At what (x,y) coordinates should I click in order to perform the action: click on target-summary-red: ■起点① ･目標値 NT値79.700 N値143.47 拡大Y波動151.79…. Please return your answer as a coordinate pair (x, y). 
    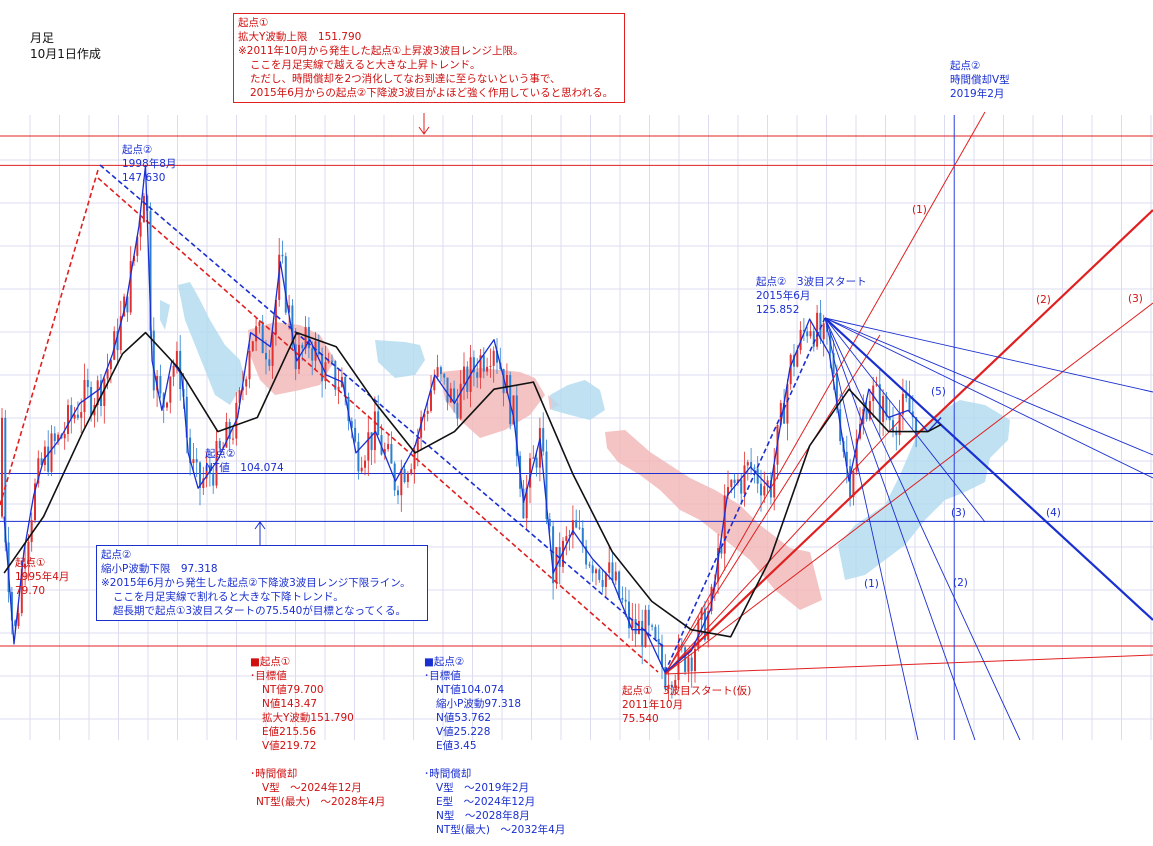
    Looking at the image, I should click on (317, 732).